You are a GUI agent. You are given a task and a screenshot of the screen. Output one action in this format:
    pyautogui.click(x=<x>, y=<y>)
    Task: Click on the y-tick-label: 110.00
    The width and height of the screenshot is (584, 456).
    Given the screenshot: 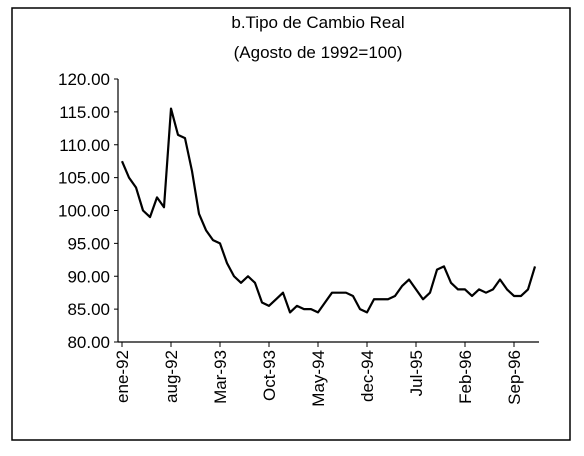 What is the action you would take?
    pyautogui.click(x=84, y=145)
    